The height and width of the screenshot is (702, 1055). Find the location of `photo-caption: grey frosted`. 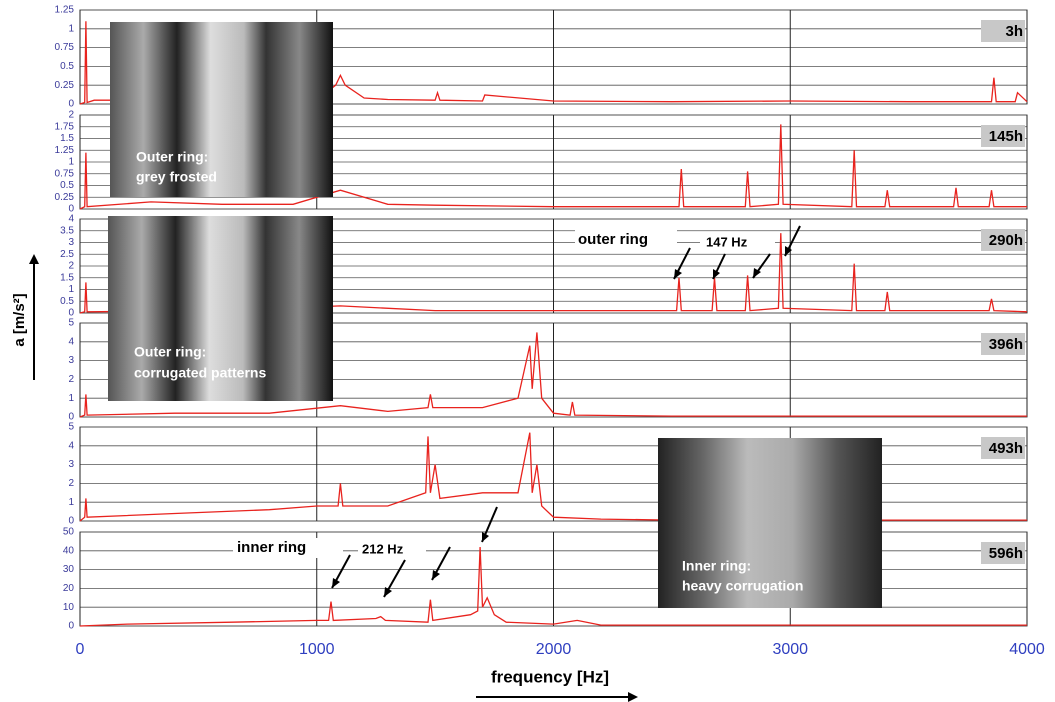

photo-caption: grey frosted is located at coordinates (176, 177).